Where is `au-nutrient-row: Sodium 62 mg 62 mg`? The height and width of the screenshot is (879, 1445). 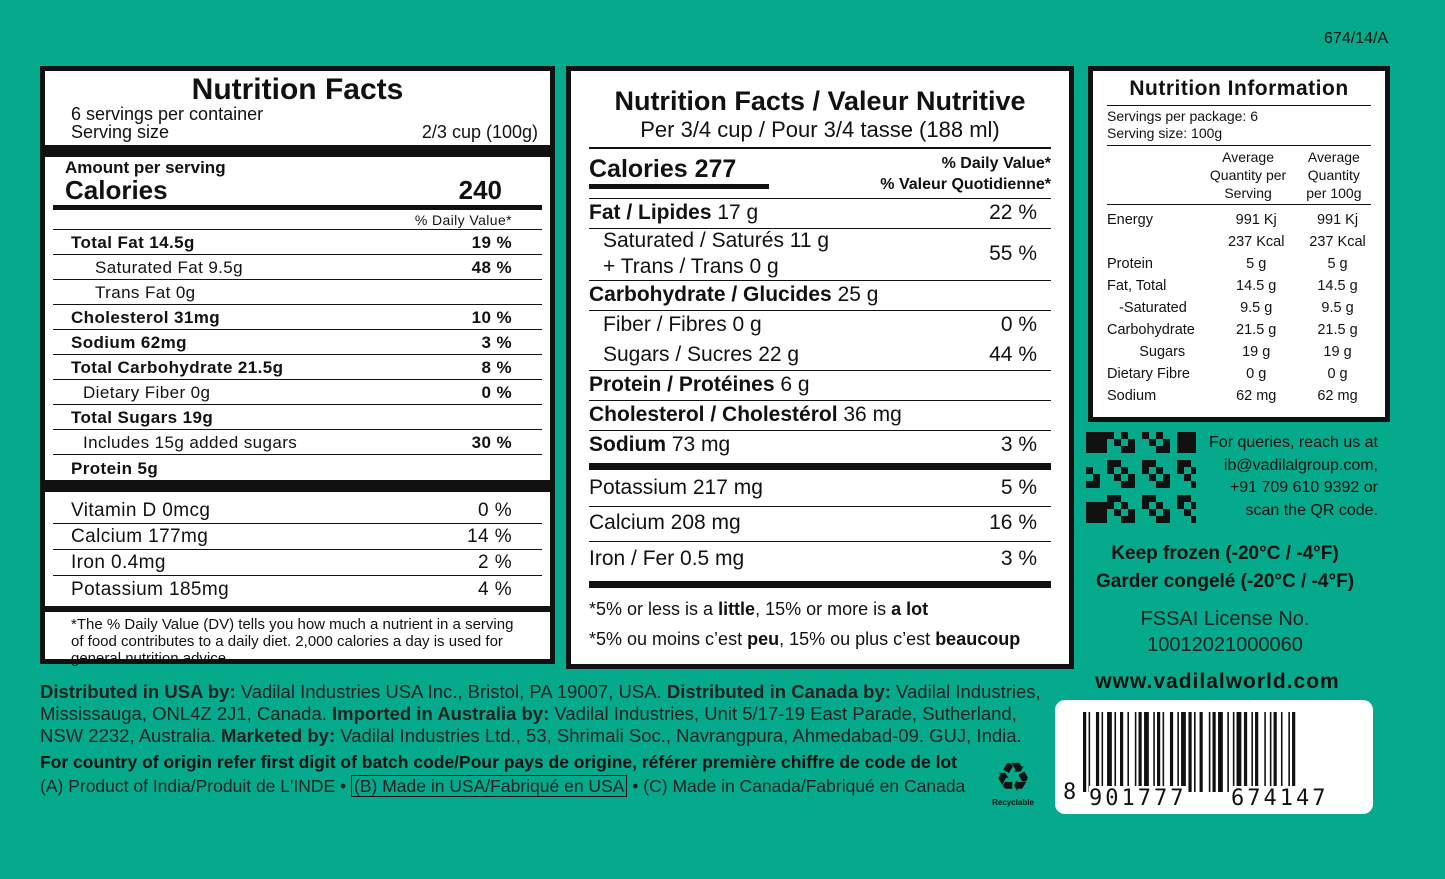
au-nutrient-row: Sodium 62 mg 62 mg is located at coordinates (1239, 396).